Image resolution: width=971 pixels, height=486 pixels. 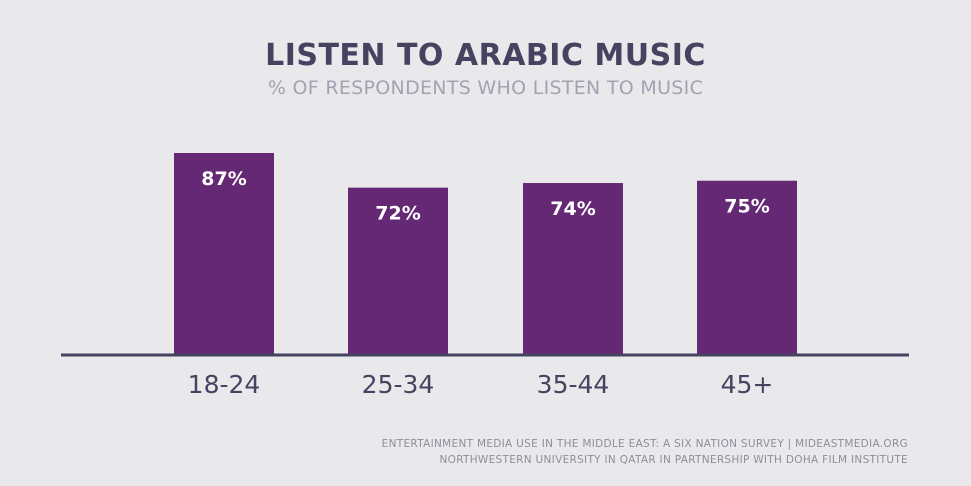 I want to click on chart-title: LISTEN TO ARABIC MUSIC, so click(x=485, y=55).